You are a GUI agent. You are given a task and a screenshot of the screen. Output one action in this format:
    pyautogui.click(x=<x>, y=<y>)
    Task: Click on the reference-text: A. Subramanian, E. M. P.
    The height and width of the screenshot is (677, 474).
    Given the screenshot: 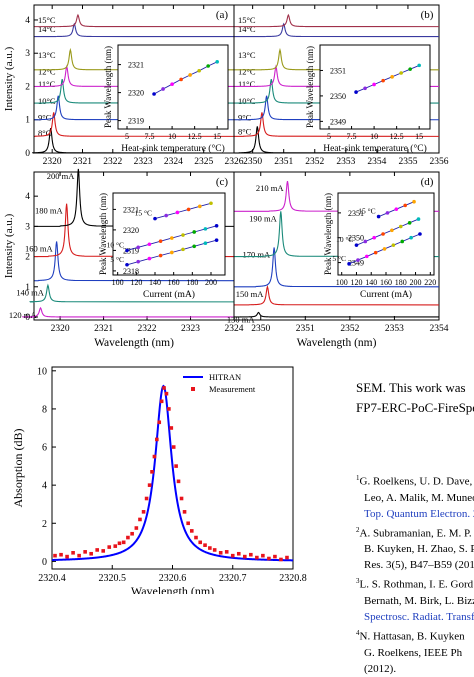 What is the action you would take?
    pyautogui.click(x=415, y=533)
    